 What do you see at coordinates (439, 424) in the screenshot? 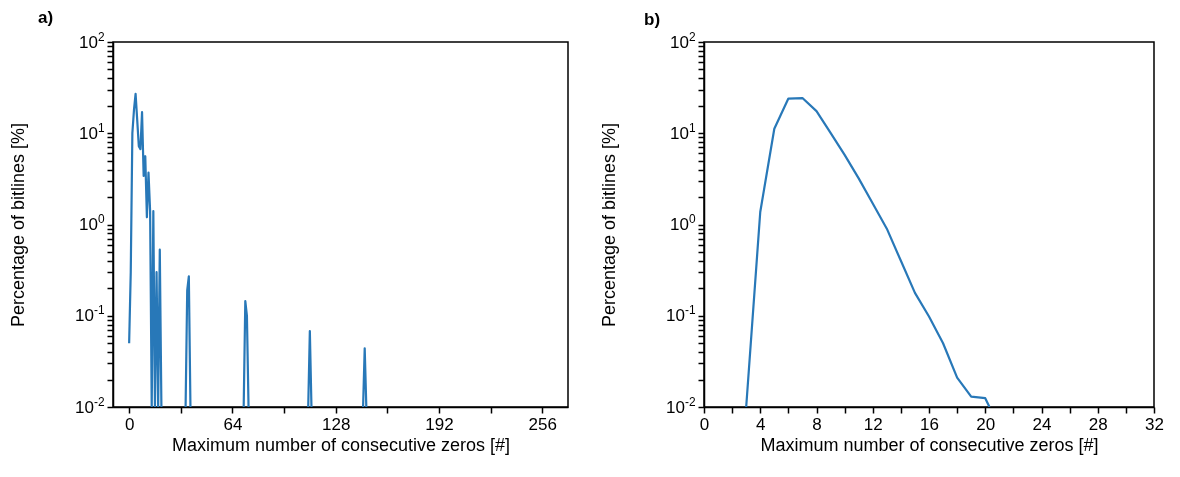
I see `x-tick-label: 192` at bounding box center [439, 424].